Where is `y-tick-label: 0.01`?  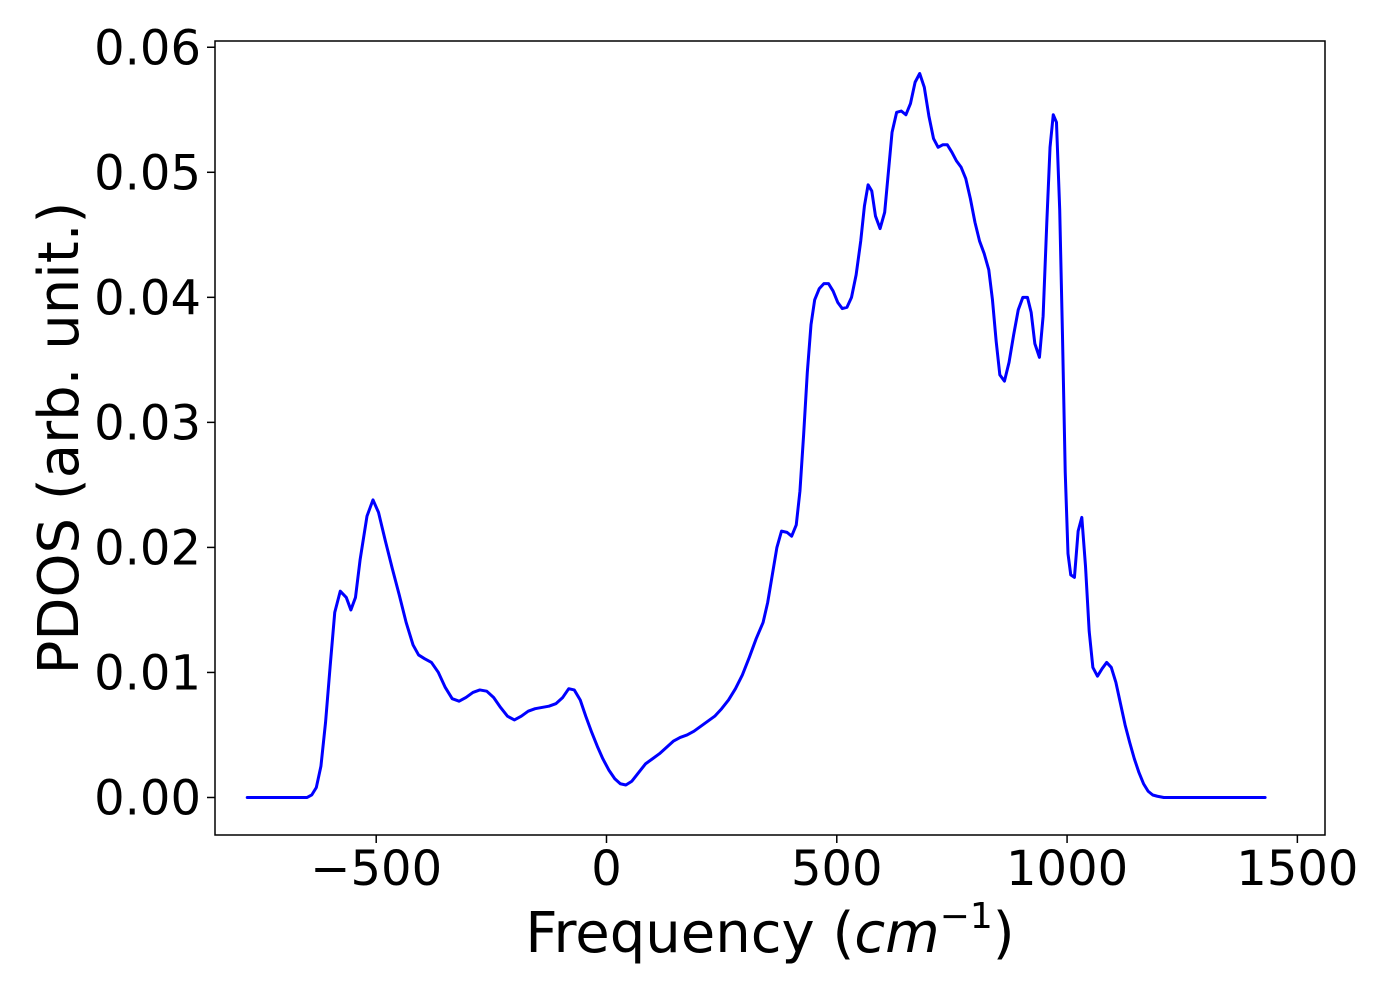 y-tick-label: 0.01 is located at coordinates (147, 673).